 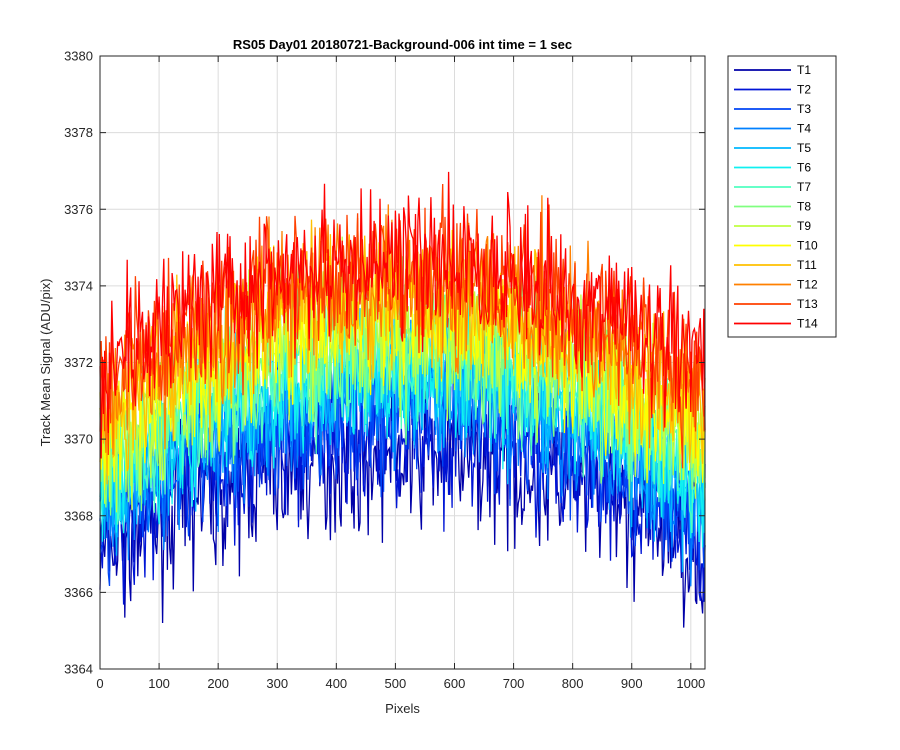 What do you see at coordinates (78, 515) in the screenshot?
I see `y-tick-label: 3368` at bounding box center [78, 515].